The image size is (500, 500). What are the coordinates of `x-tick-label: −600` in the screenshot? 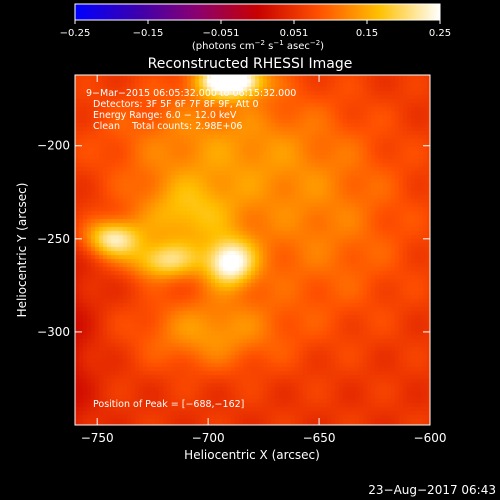 It's located at (430, 438).